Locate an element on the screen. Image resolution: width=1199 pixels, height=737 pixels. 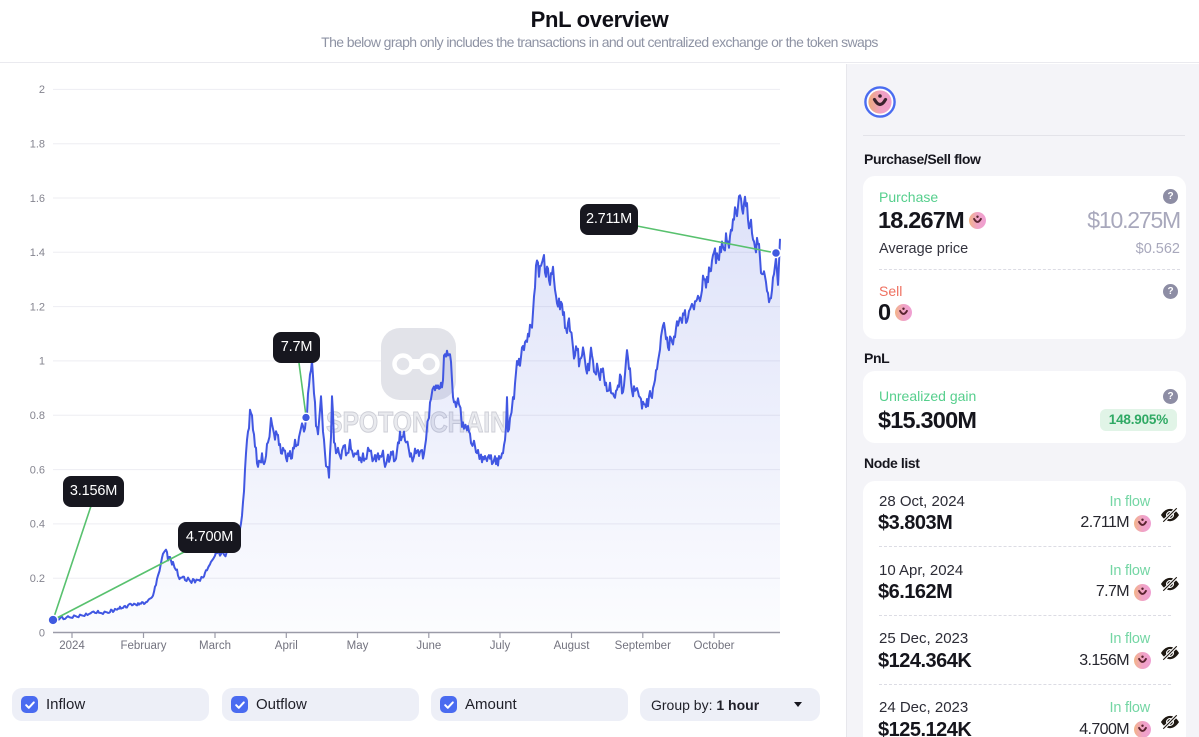
svg-text: SPOTONCHAIN is located at coordinates (417, 423).